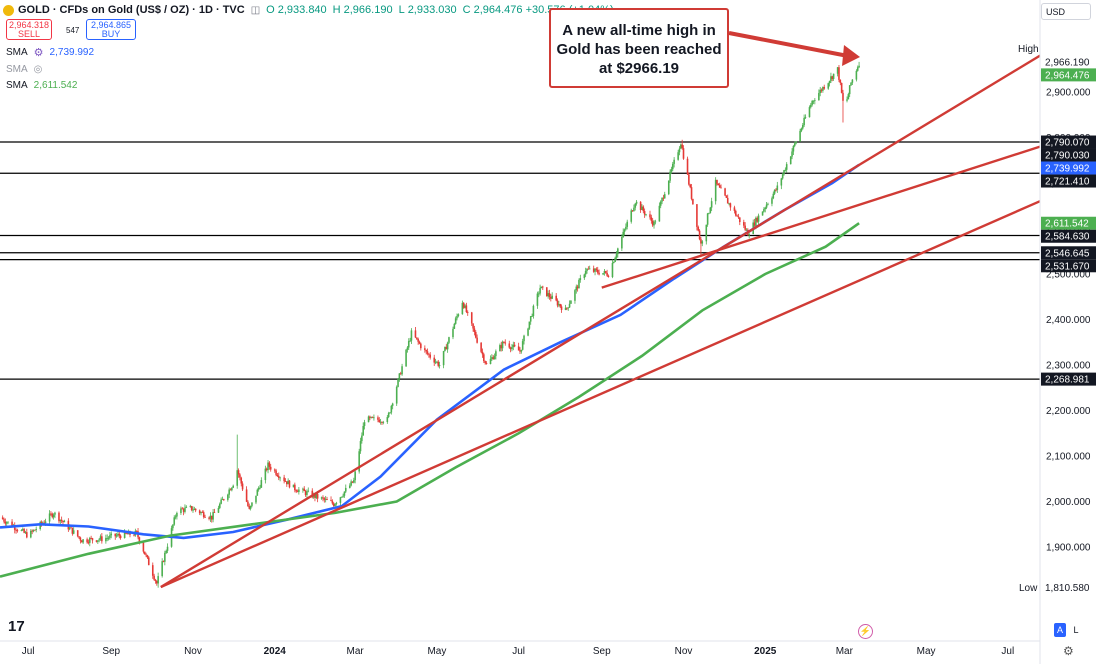 This screenshot has width=1096, height=664. What do you see at coordinates (1076, 630) in the screenshot?
I see `log-scale-button: L` at bounding box center [1076, 630].